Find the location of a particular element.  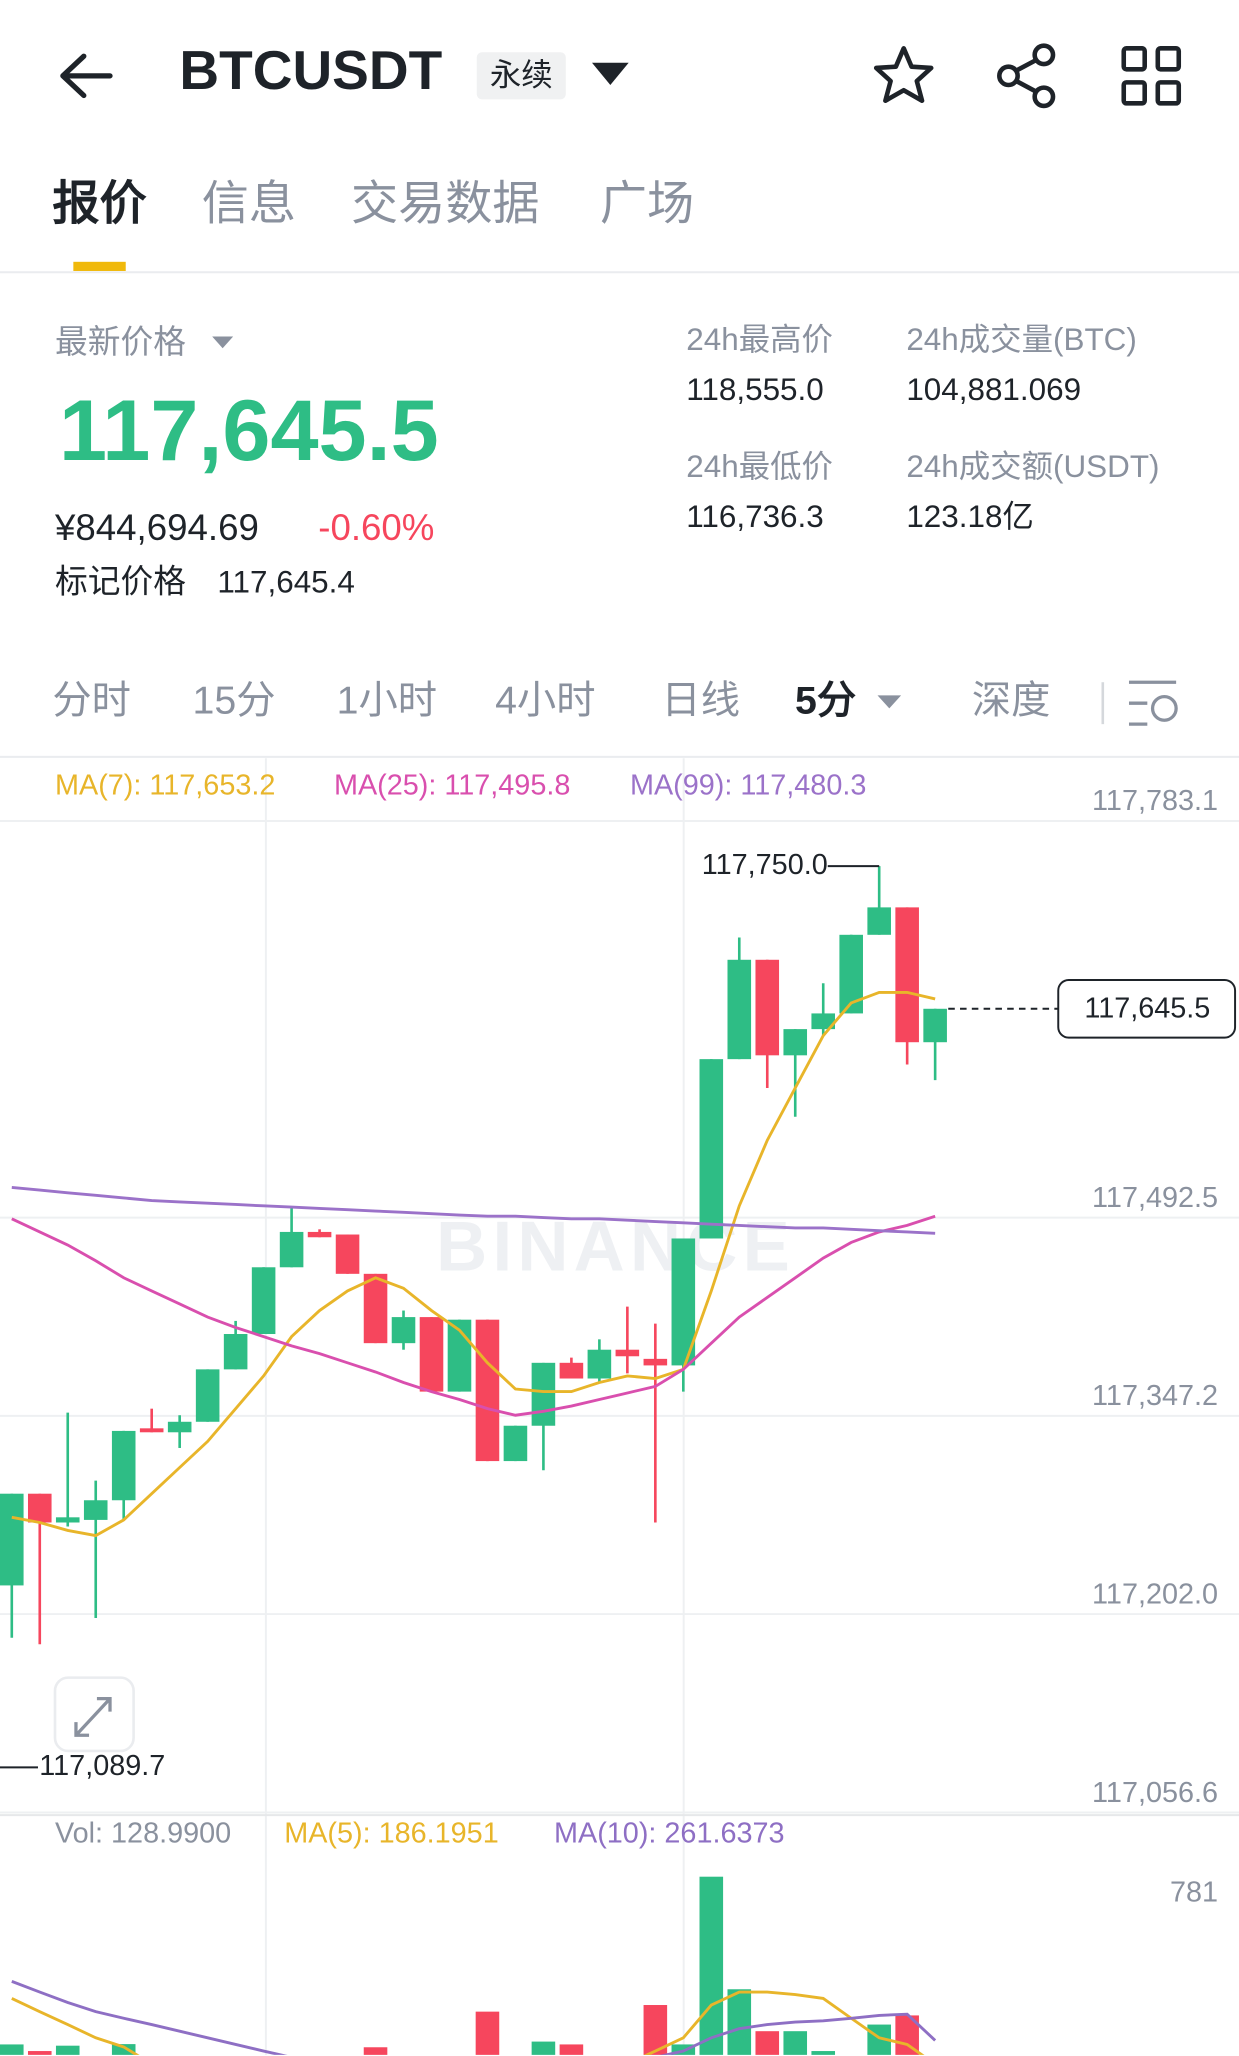

favorite-icon is located at coordinates (903, 75).